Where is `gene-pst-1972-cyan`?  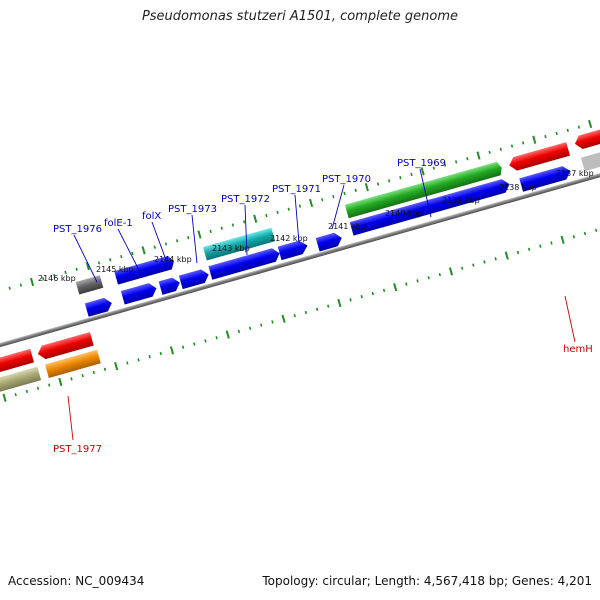 gene-pst-1972-cyan is located at coordinates (239, 244).